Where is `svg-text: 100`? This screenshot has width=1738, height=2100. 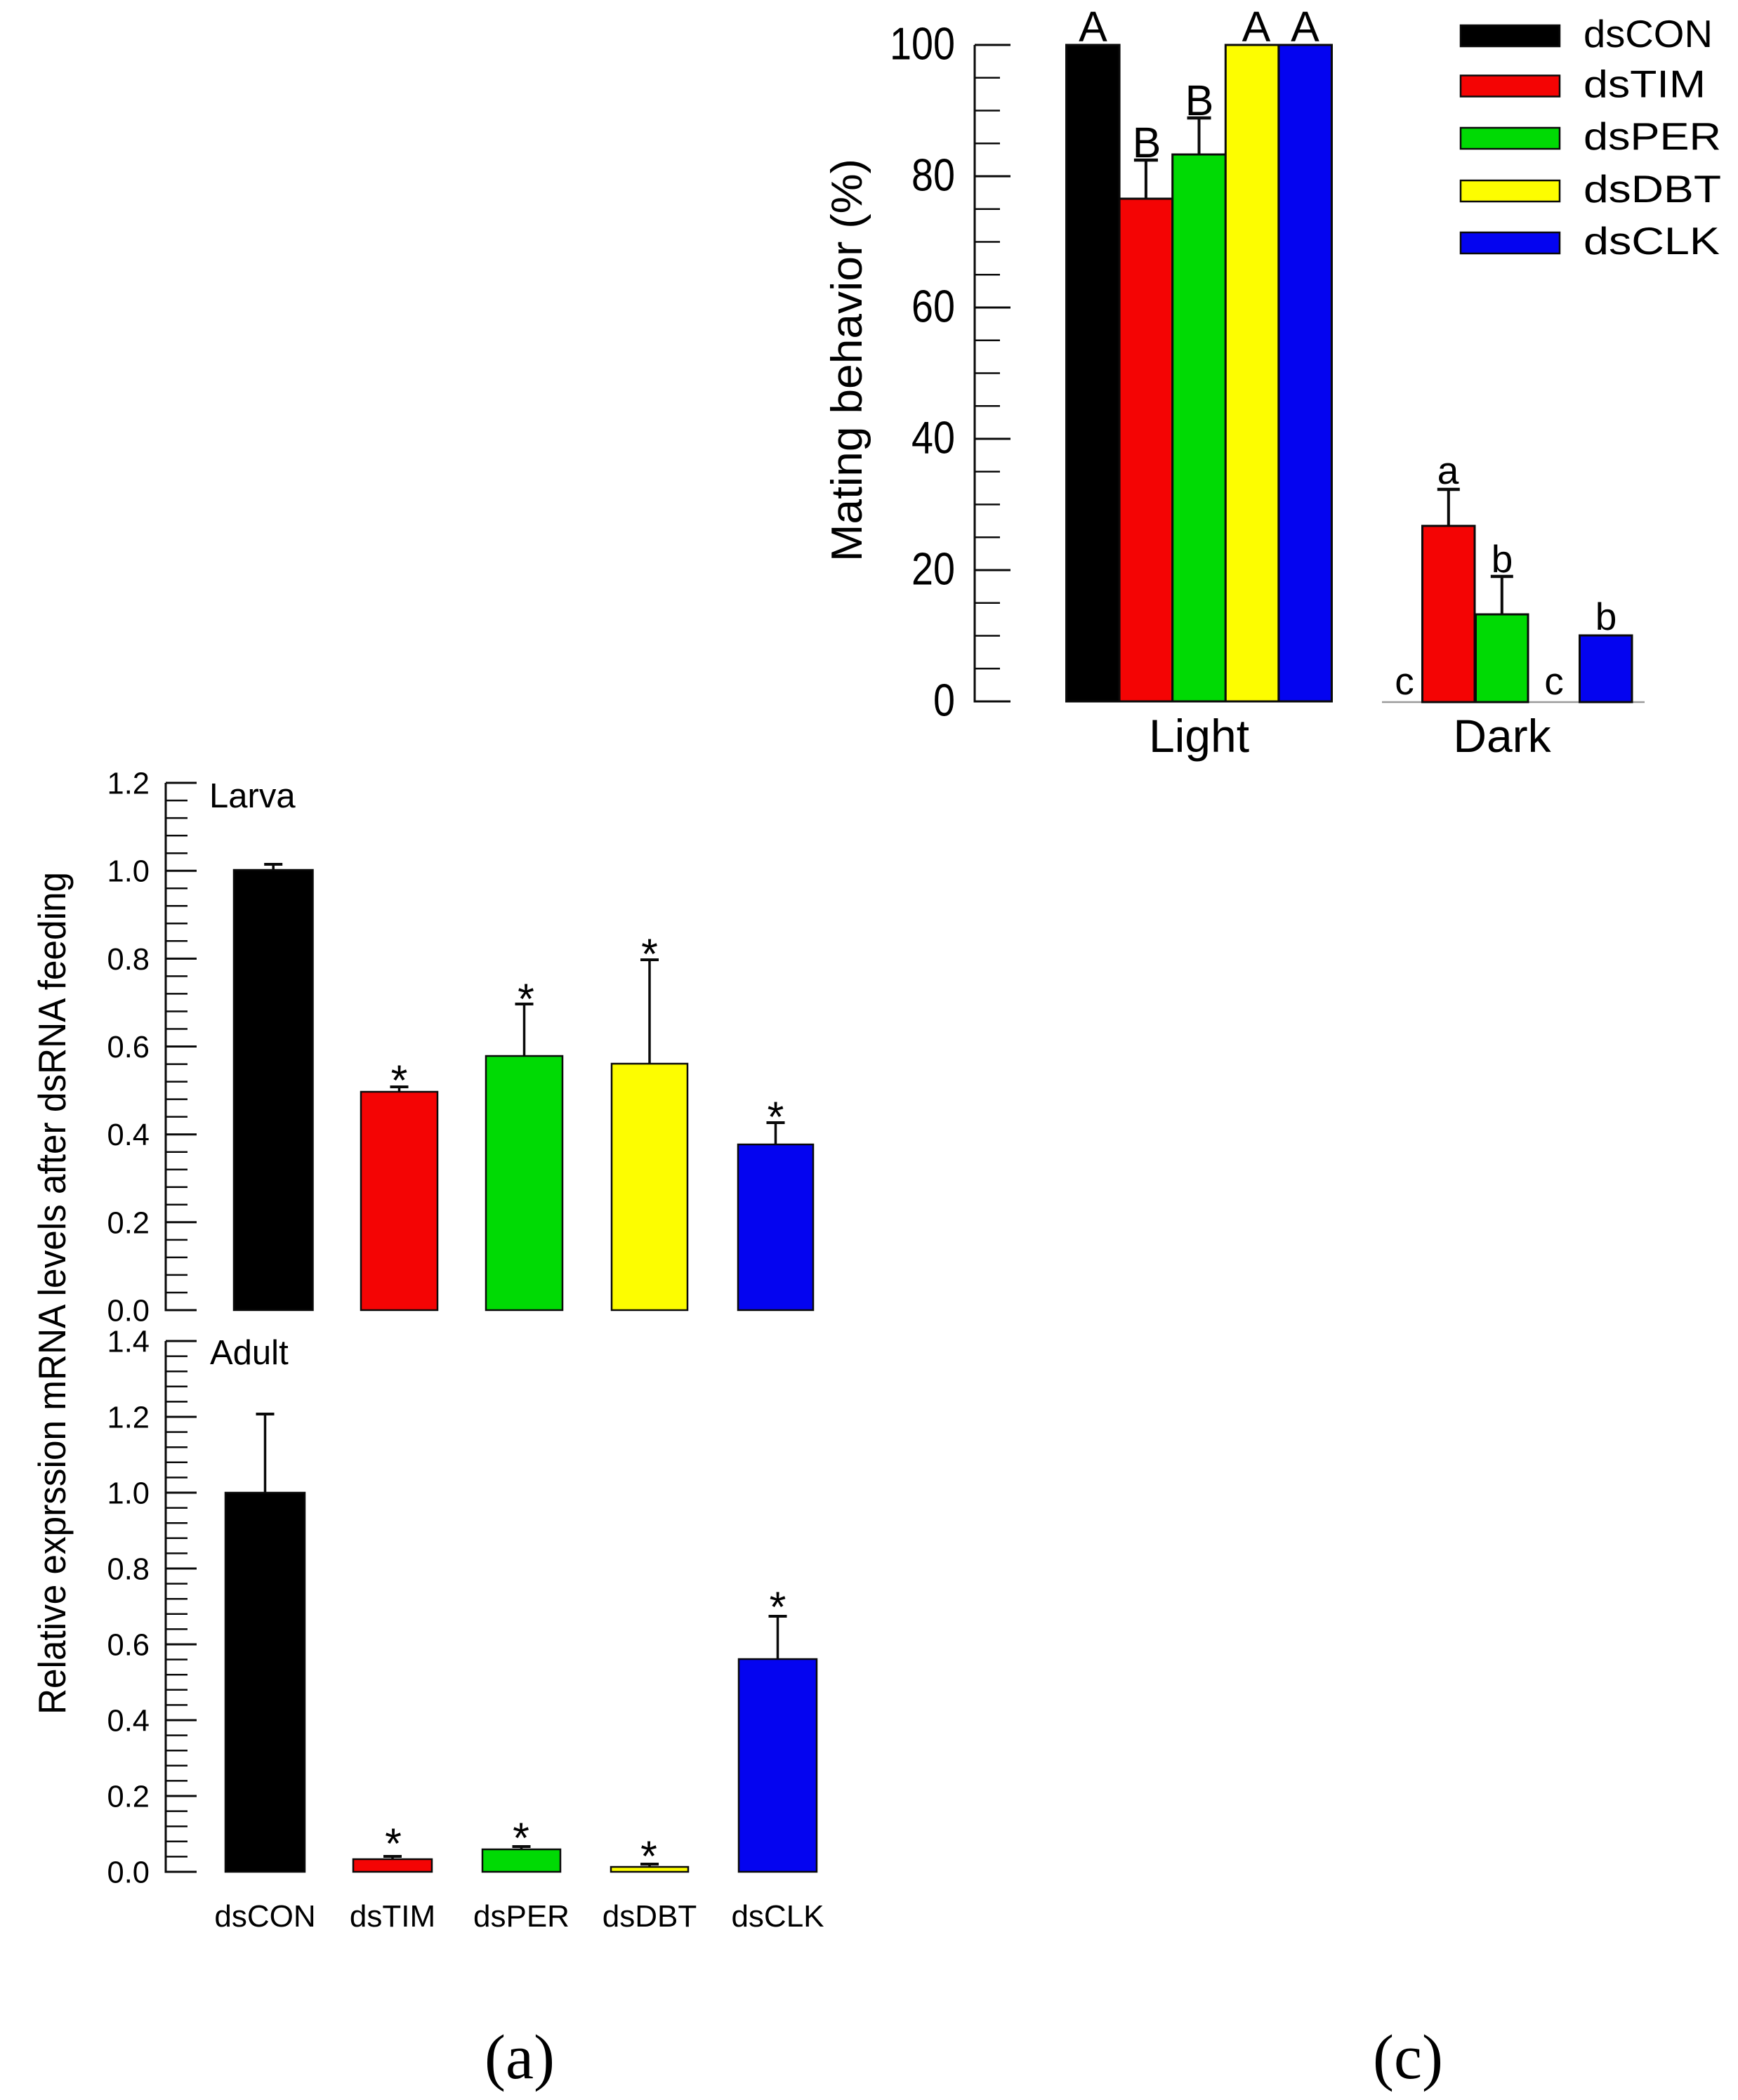 svg-text: 100 is located at coordinates (922, 44).